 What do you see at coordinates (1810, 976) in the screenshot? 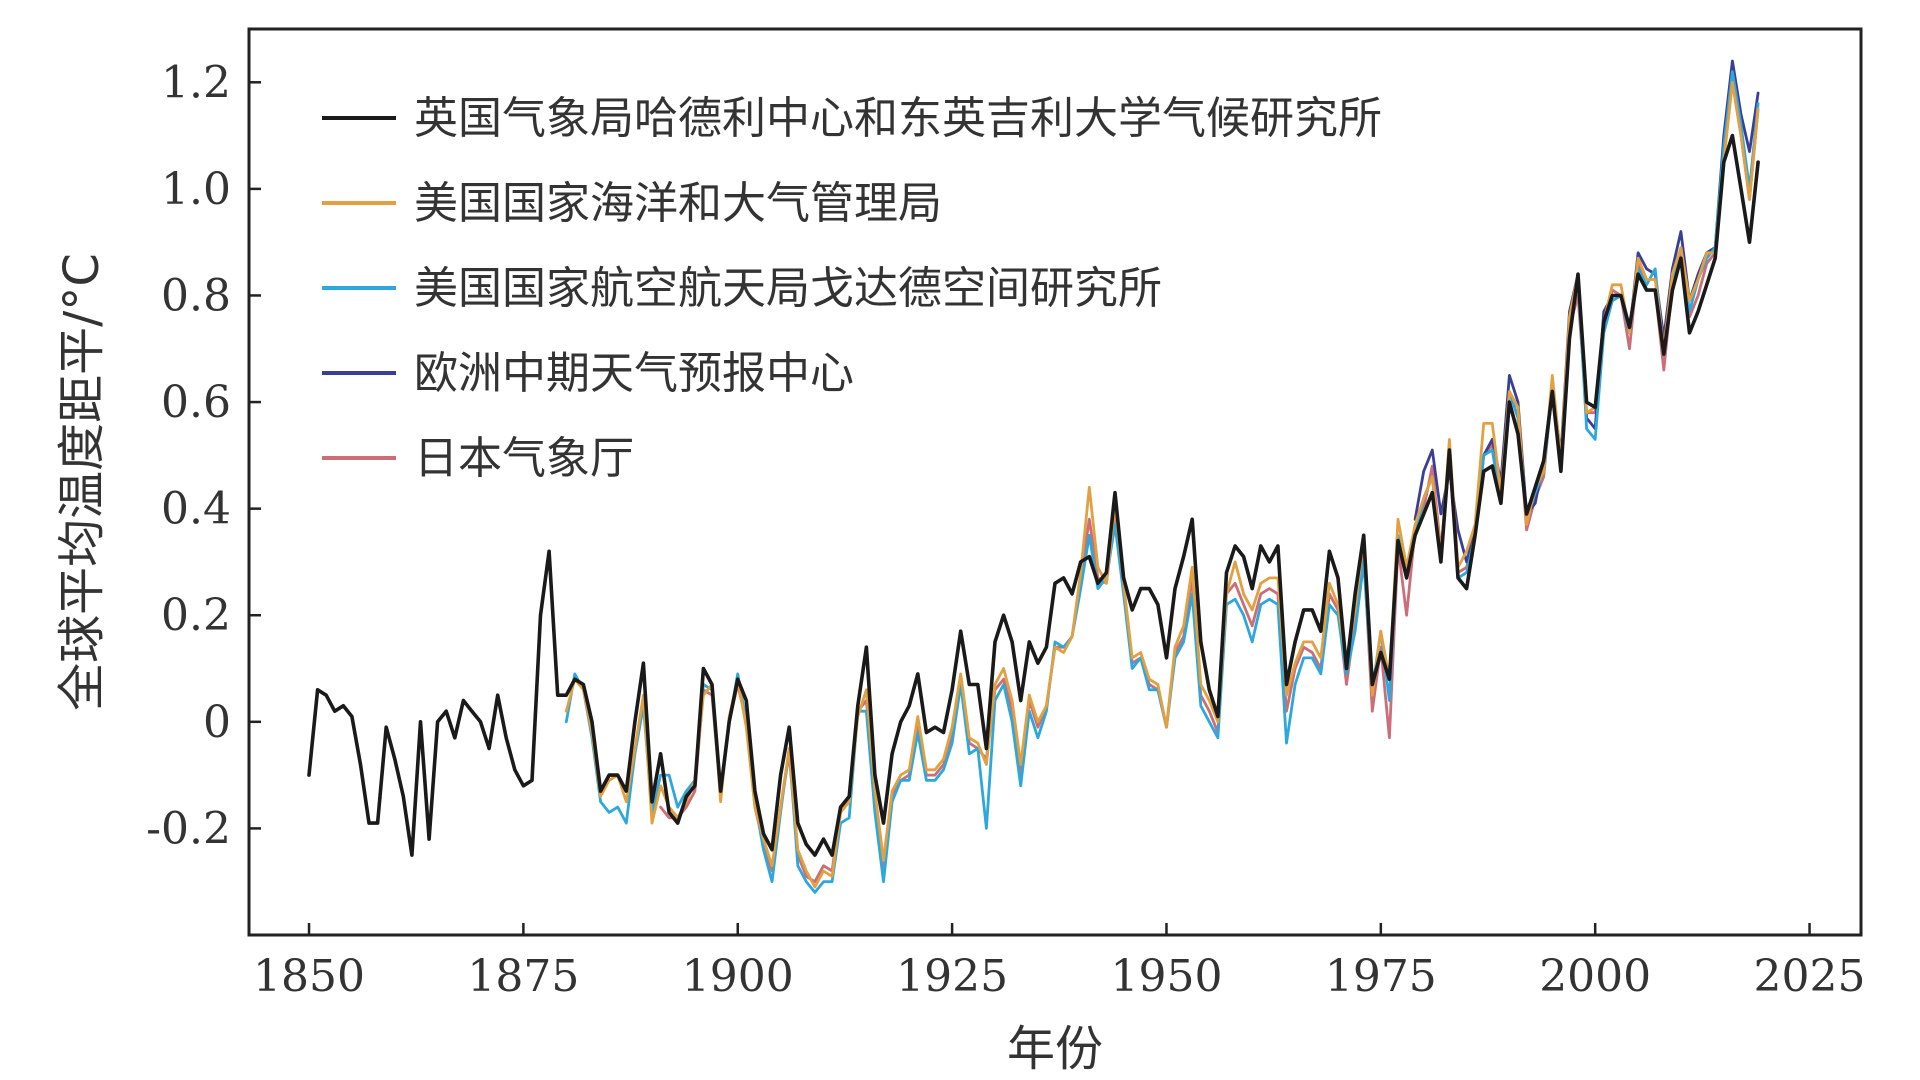
I see `x-tick-label: 2025` at bounding box center [1810, 976].